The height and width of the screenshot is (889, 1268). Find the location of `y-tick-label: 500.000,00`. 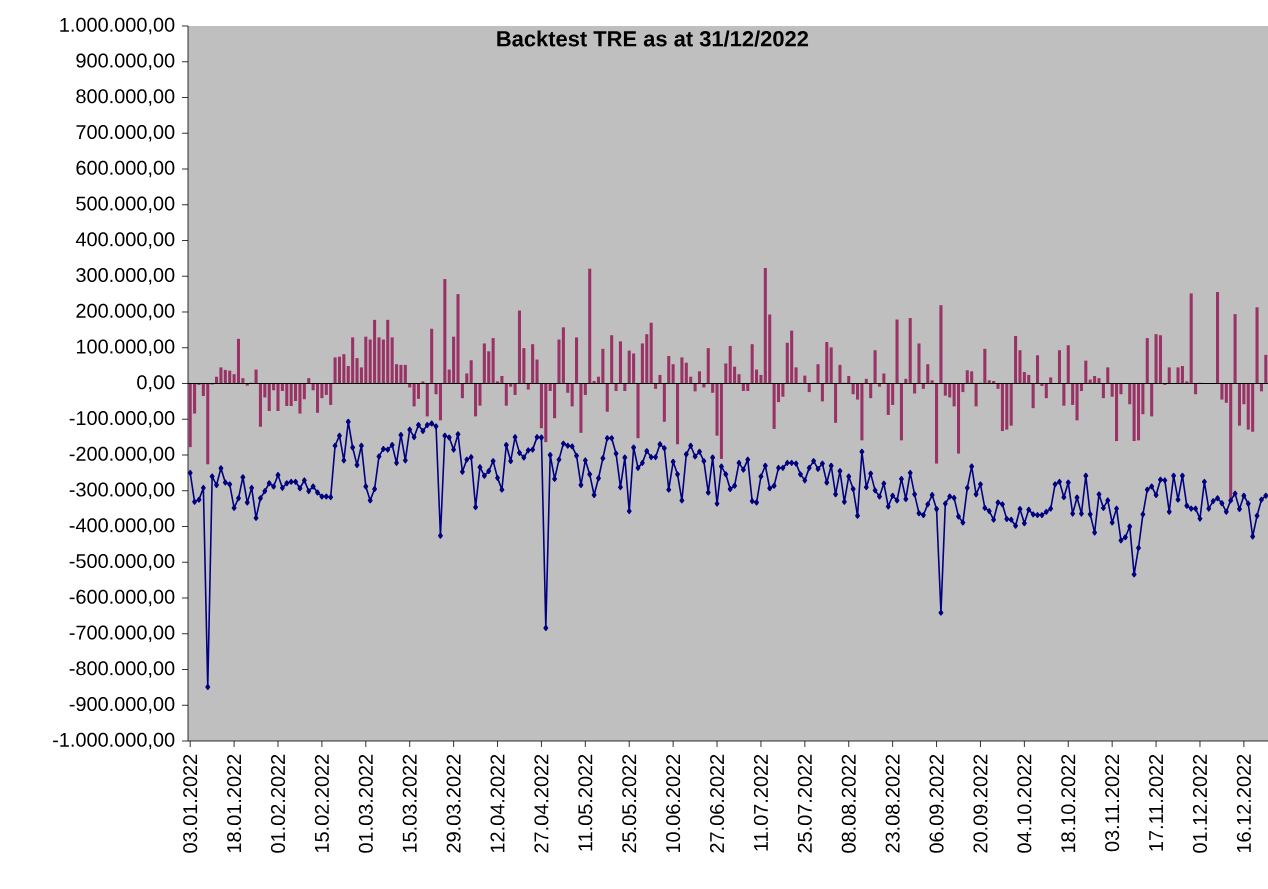

y-tick-label: 500.000,00 is located at coordinates (125, 204).